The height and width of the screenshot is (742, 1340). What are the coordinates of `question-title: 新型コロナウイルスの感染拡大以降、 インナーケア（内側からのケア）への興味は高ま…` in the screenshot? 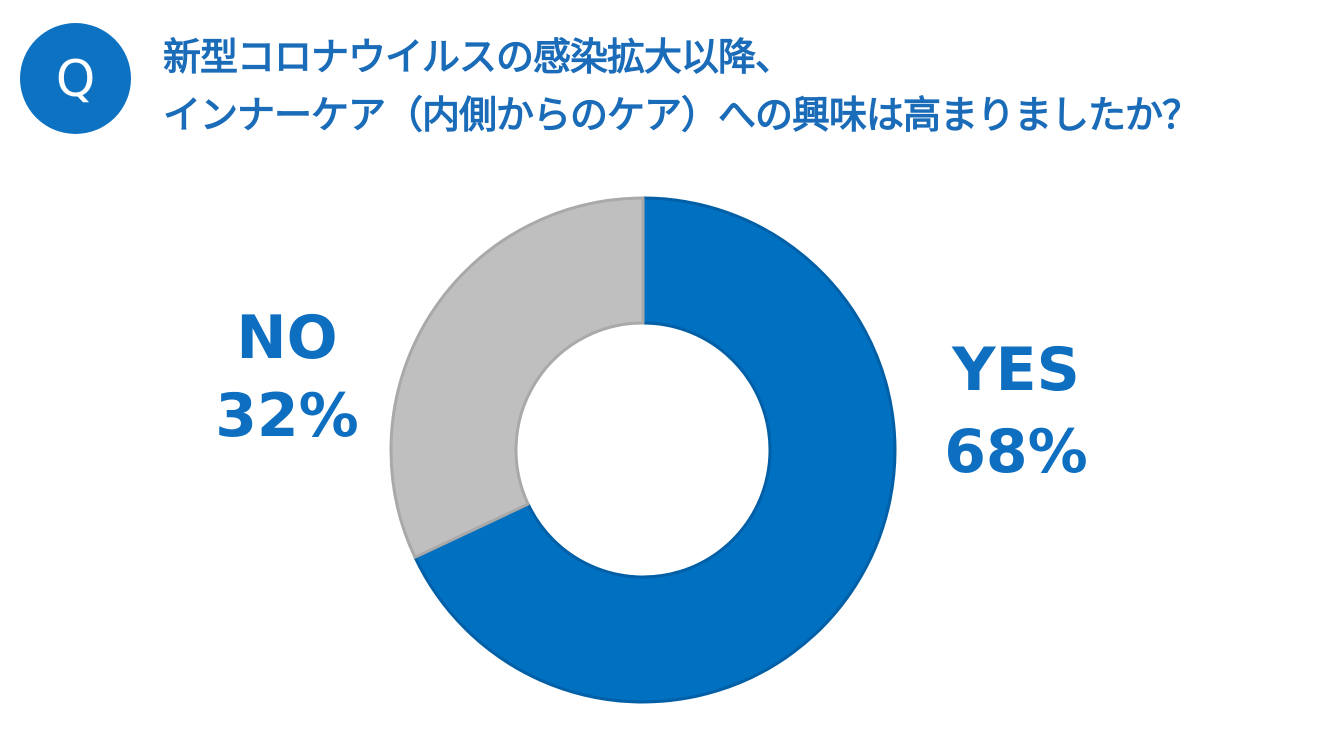 It's located at (748, 86).